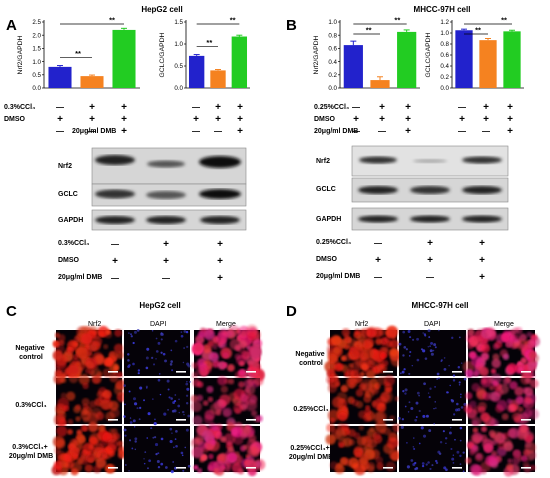 This screenshot has height=478, width=550. I want to click on y-tick-label: 0.5, so click(178, 66).